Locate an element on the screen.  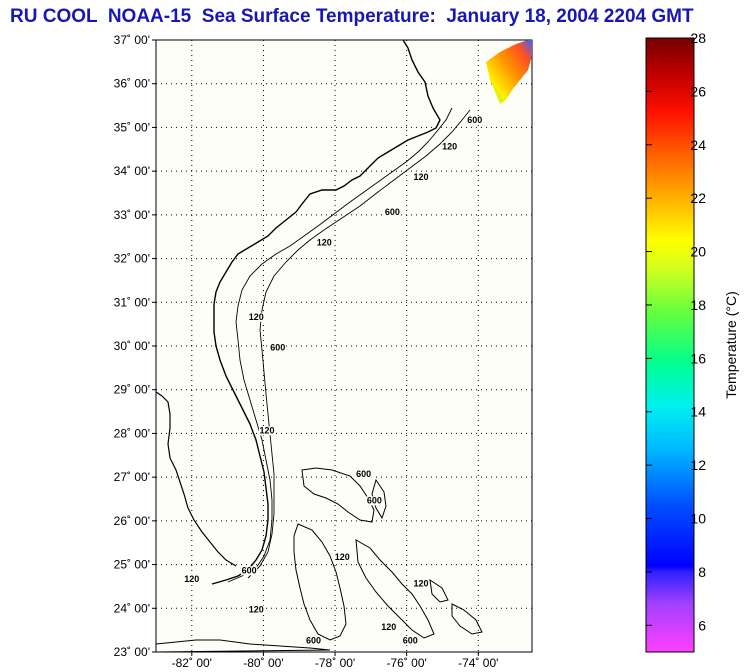
lat-tick-label: 25˚ 00' is located at coordinates (132, 565).